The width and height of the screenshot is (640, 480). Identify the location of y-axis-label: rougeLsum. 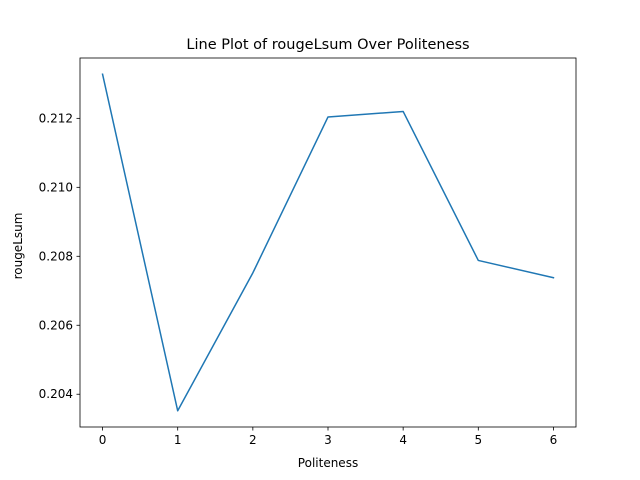
(18, 246).